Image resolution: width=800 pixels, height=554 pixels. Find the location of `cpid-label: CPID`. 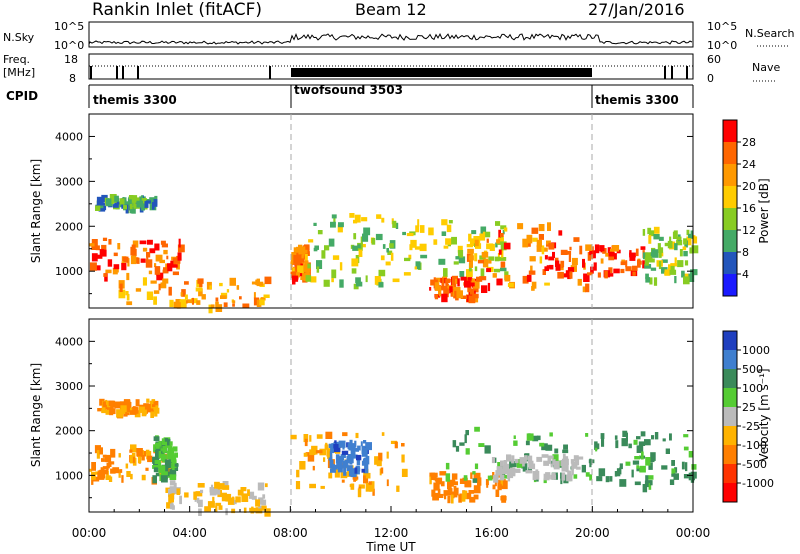

cpid-label: CPID is located at coordinates (22, 96).